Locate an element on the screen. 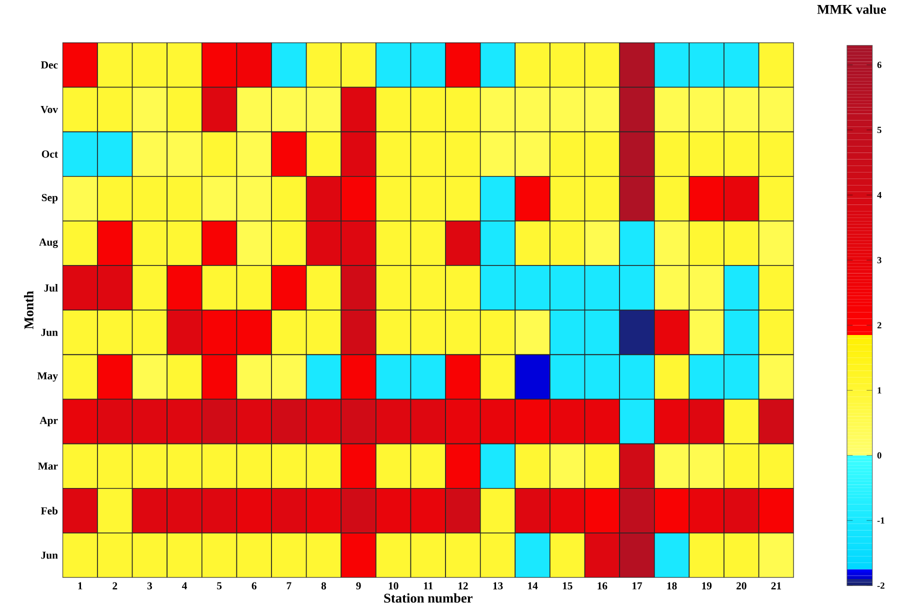 The image size is (907, 611). x-tick-label: 18 is located at coordinates (672, 586).